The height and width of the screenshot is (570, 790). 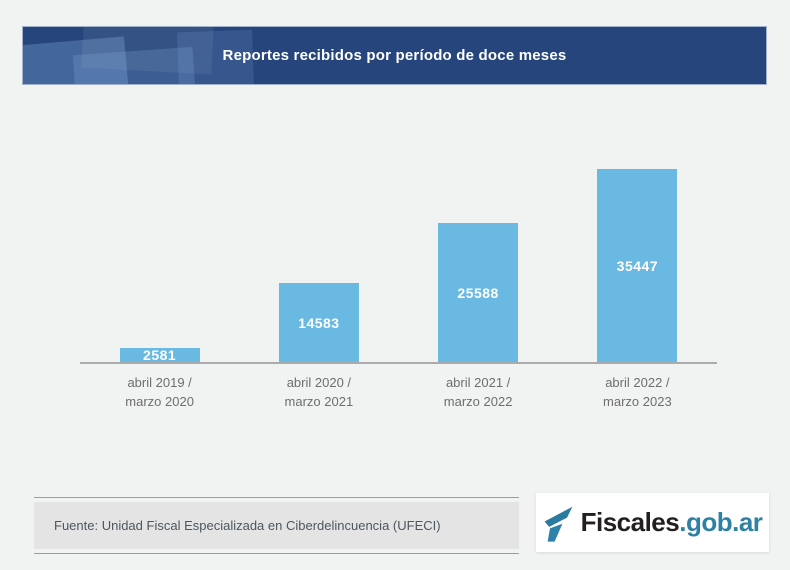 I want to click on x-axis-label: abril 2021 / marzo 2022, so click(x=478, y=392).